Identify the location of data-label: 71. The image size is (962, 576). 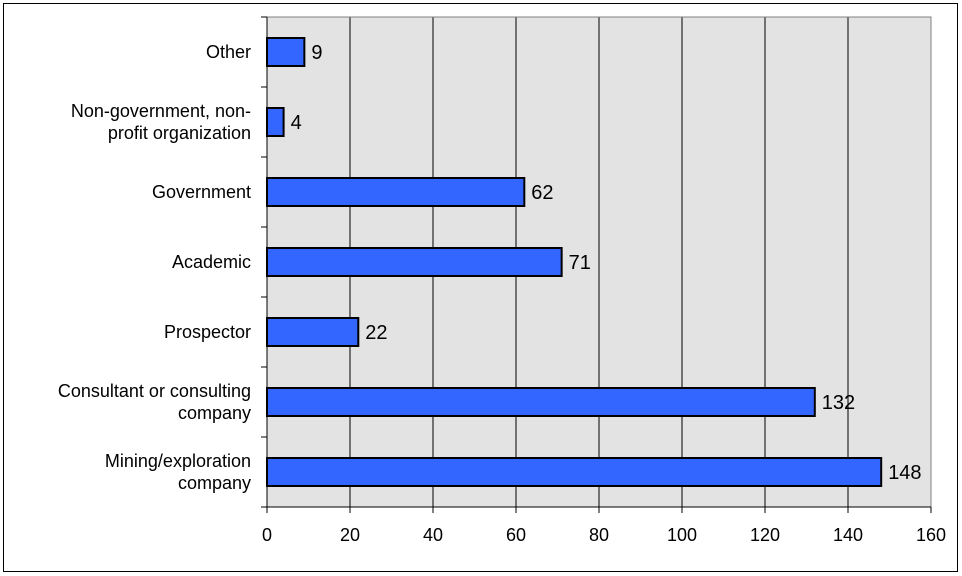
(580, 263).